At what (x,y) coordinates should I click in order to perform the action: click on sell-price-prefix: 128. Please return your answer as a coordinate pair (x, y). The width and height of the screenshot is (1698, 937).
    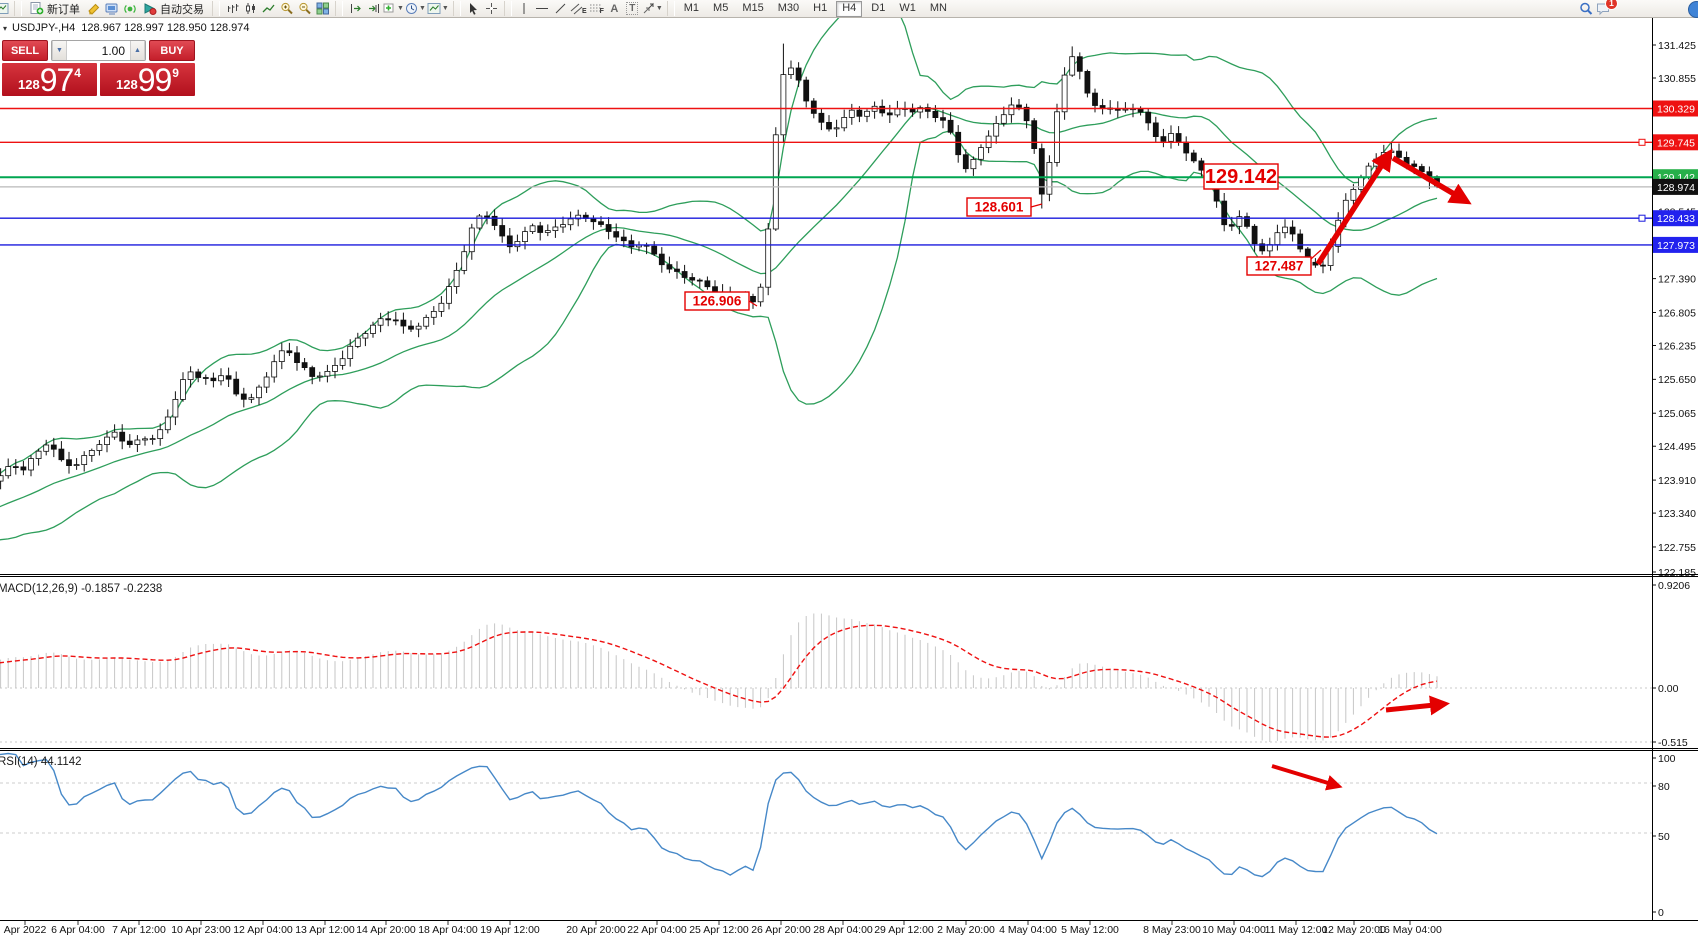
    Looking at the image, I should click on (29, 84).